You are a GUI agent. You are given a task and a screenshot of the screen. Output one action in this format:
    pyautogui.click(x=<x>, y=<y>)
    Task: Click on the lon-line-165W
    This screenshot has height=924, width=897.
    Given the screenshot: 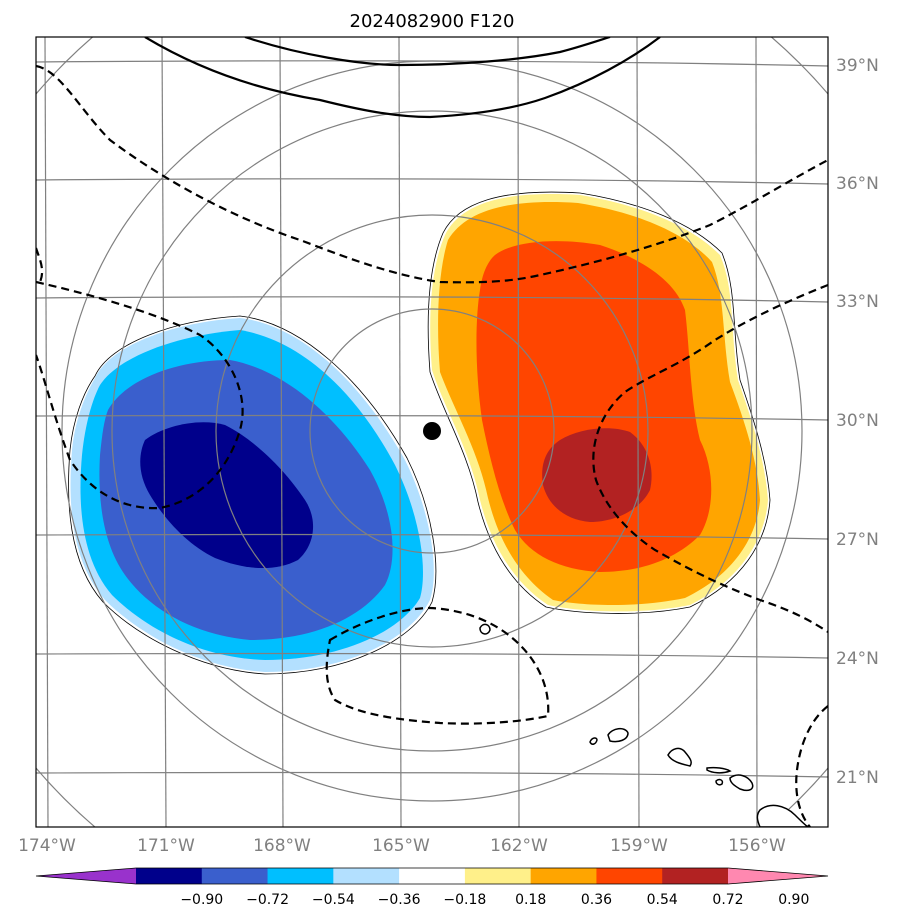 What is the action you would take?
    pyautogui.click(x=400, y=432)
    